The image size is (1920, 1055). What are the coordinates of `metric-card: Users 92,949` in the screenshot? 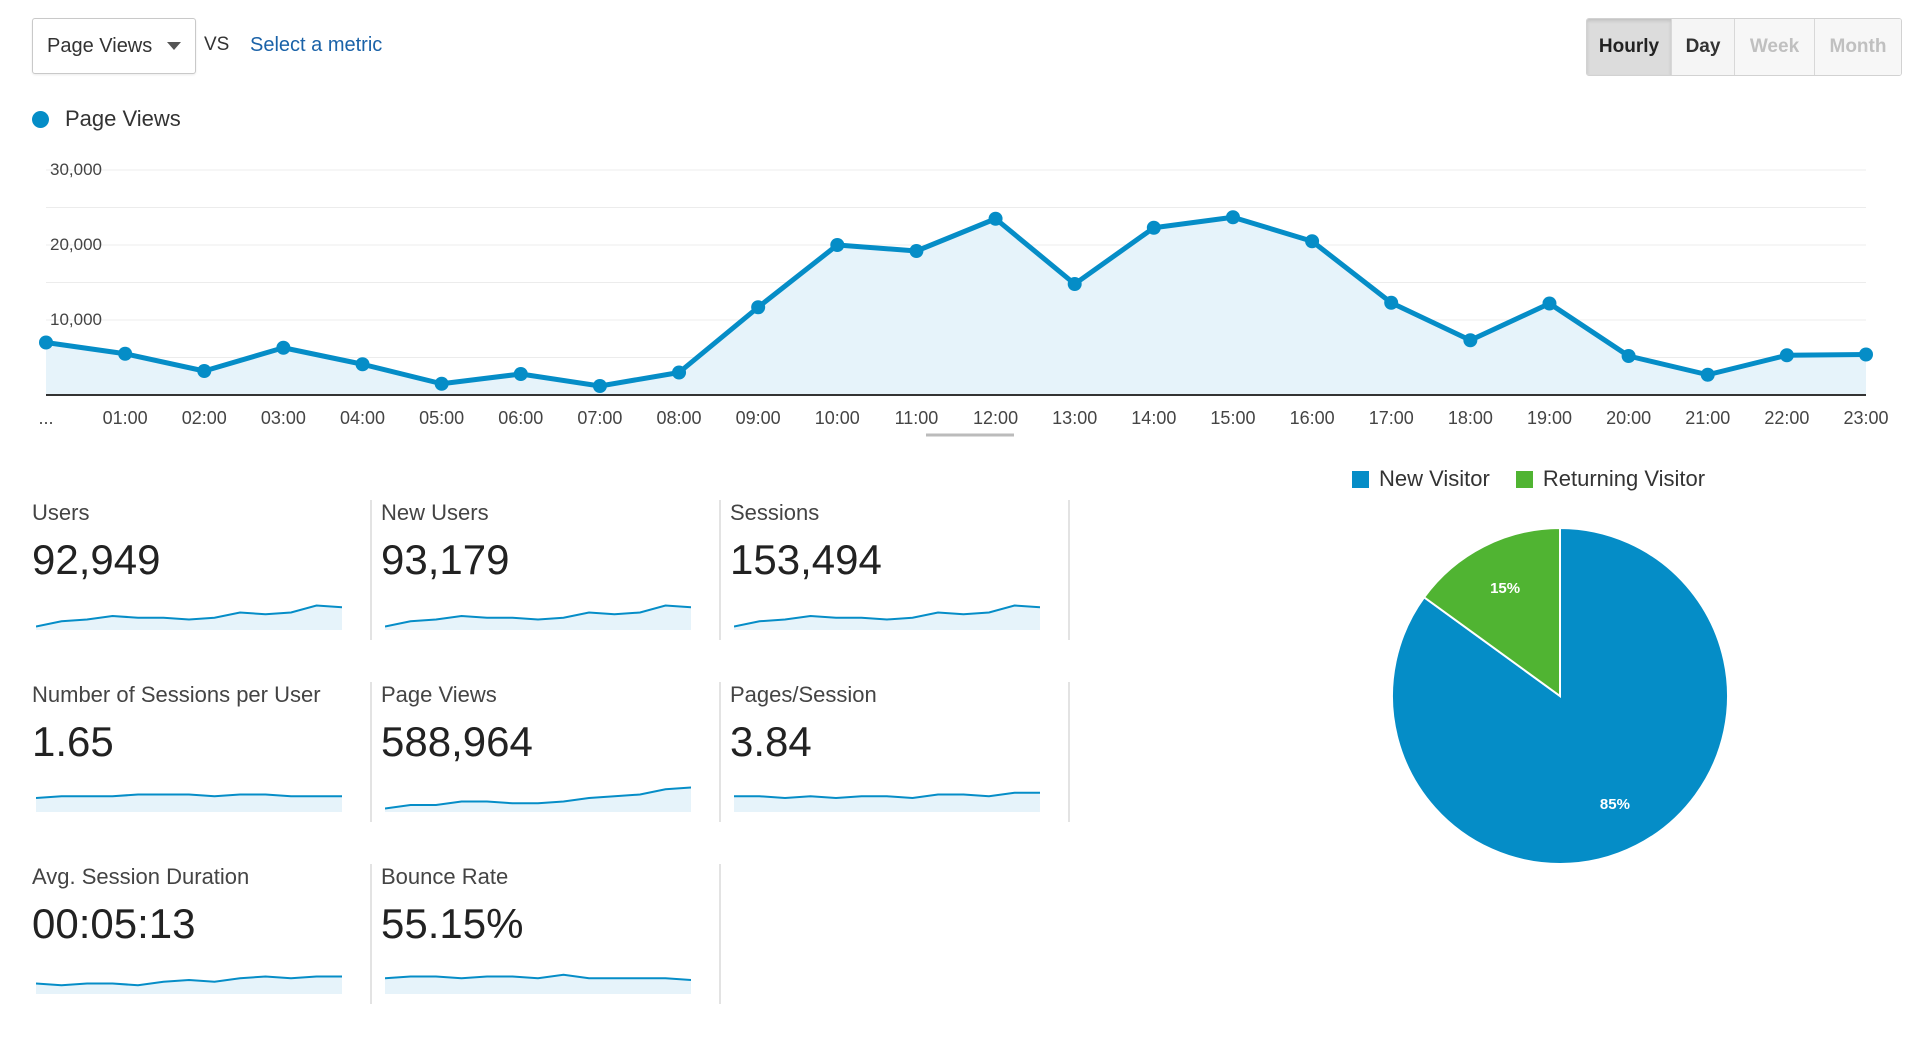 It's located at (202, 570).